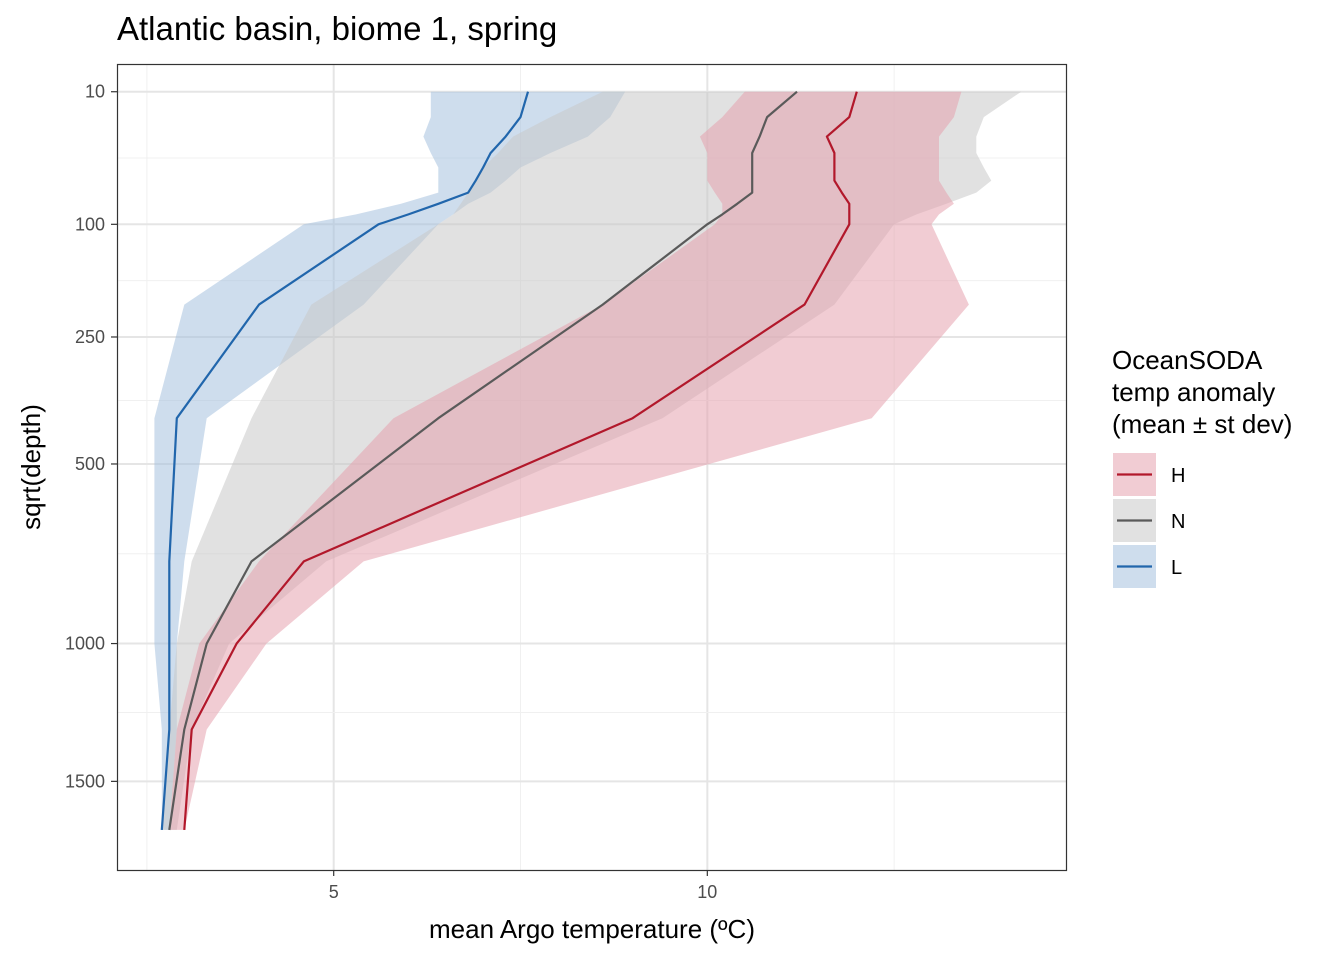  What do you see at coordinates (707, 892) in the screenshot?
I see `x-tick-label: 10` at bounding box center [707, 892].